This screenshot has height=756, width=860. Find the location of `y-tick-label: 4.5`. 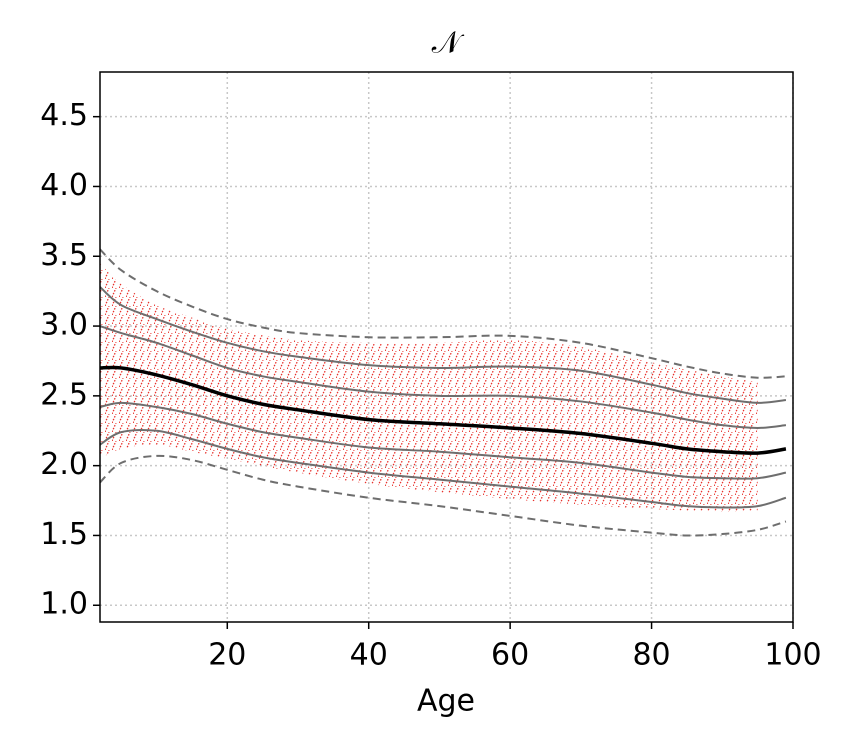

y-tick-label: 4.5 is located at coordinates (64, 115).